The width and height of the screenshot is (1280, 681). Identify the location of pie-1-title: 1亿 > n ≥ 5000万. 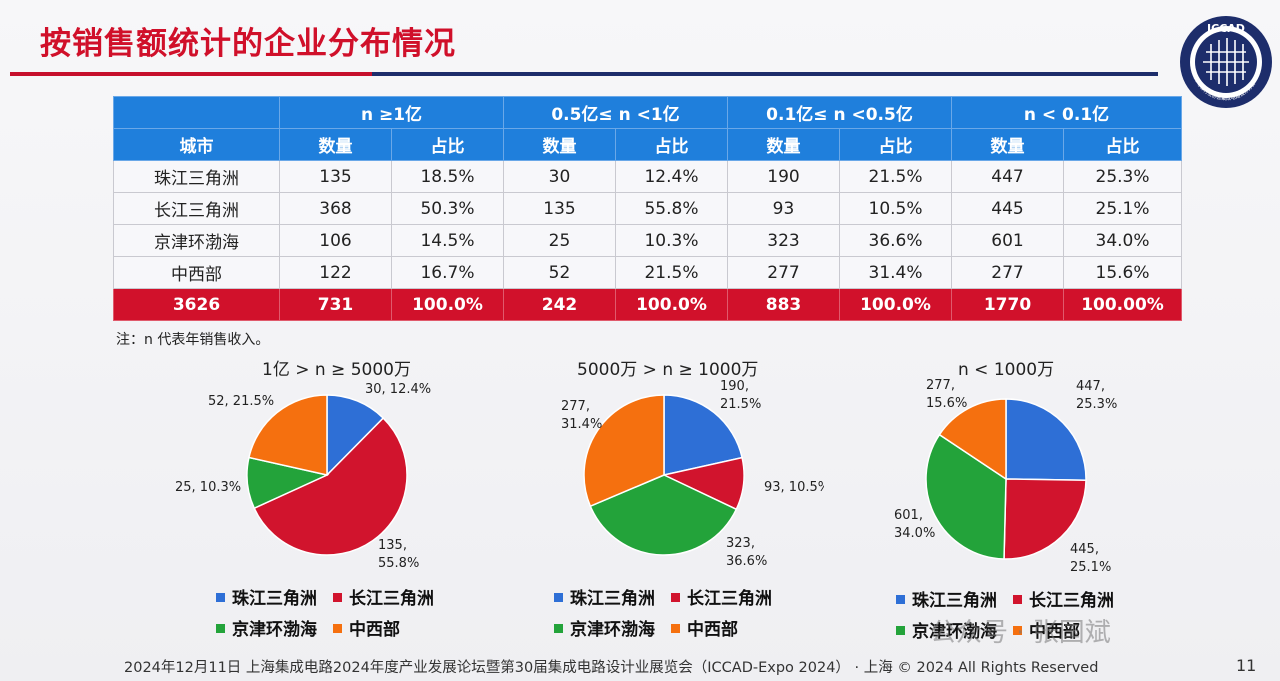
(336, 370).